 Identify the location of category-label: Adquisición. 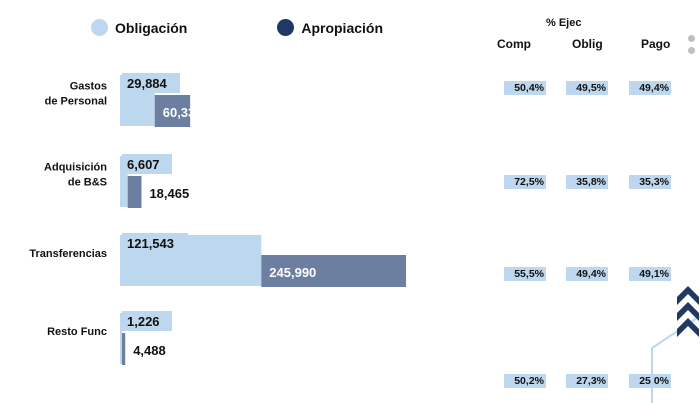
(75, 168).